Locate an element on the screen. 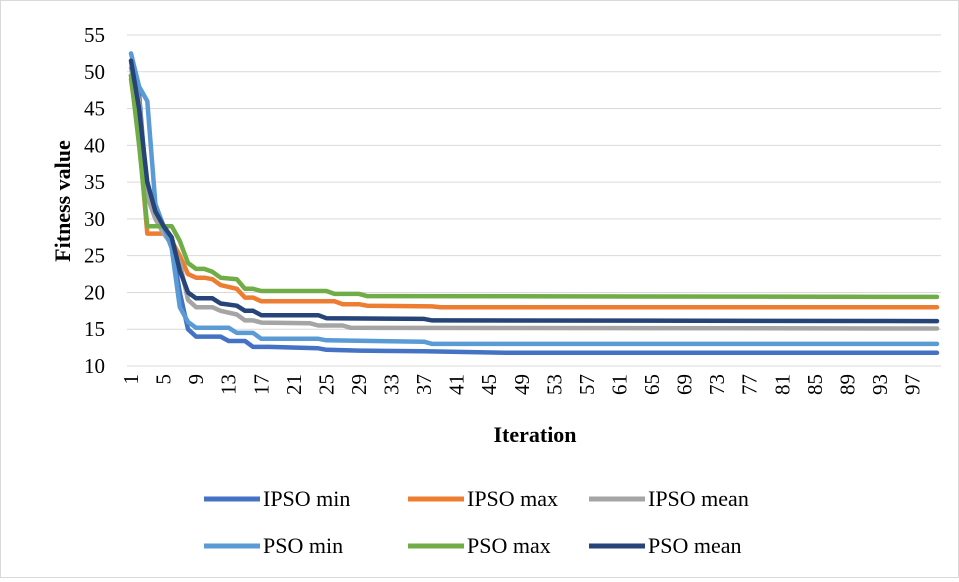 The height and width of the screenshot is (582, 959). x-tick-label: 85 is located at coordinates (815, 384).